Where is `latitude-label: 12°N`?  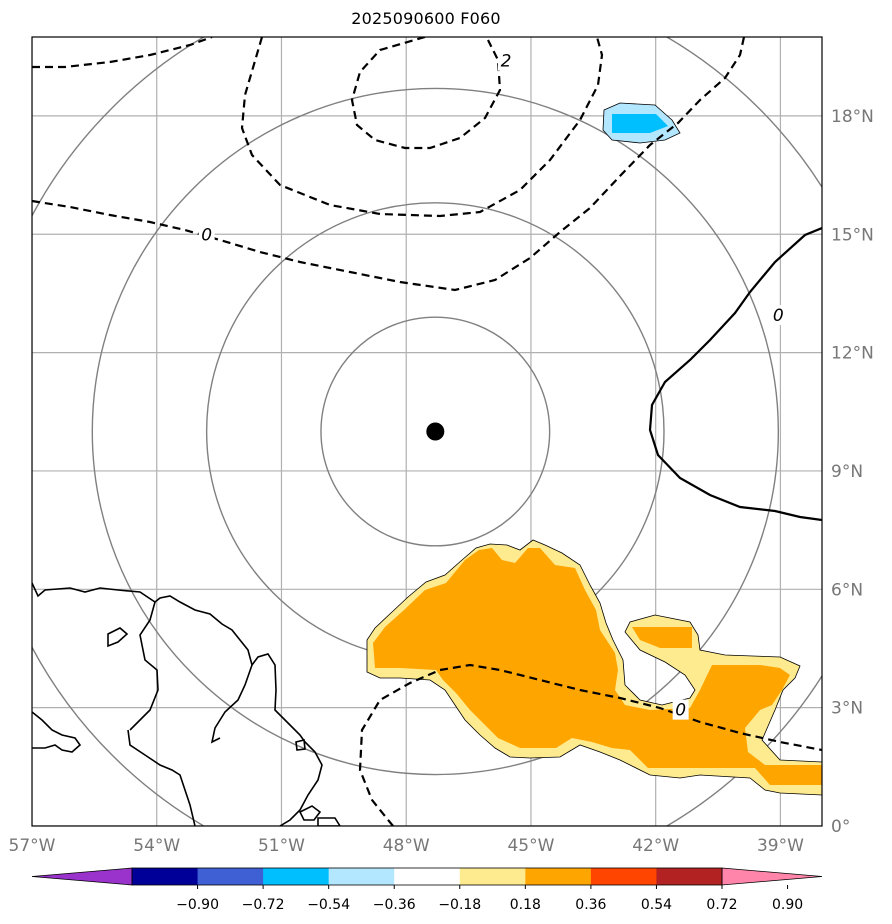
latitude-label: 12°N is located at coordinates (852, 354).